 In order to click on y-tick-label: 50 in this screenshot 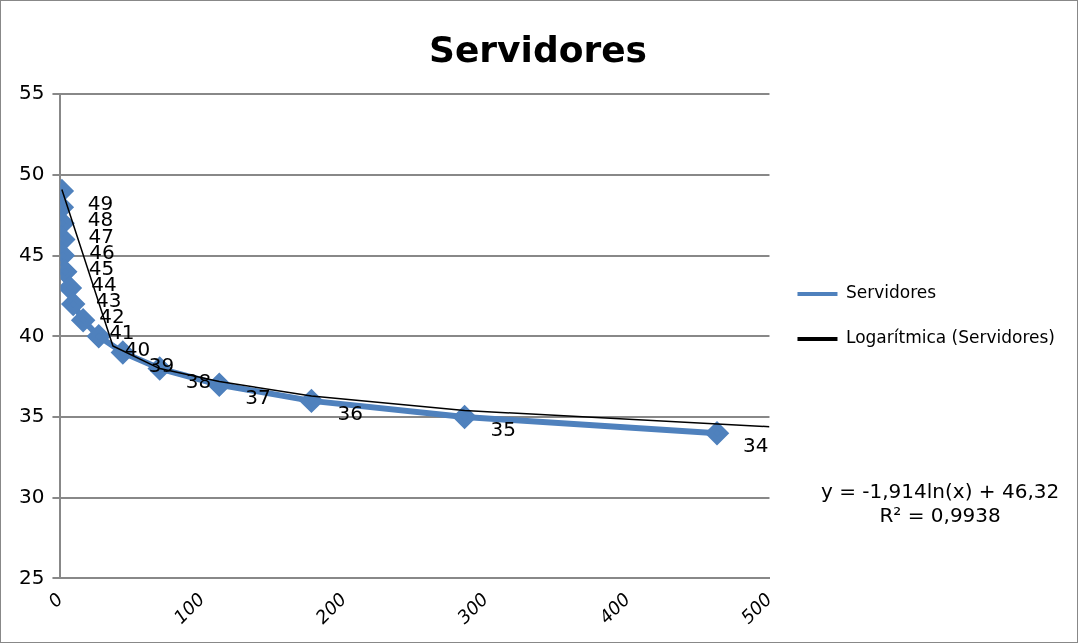, I will do `click(32, 173)`.